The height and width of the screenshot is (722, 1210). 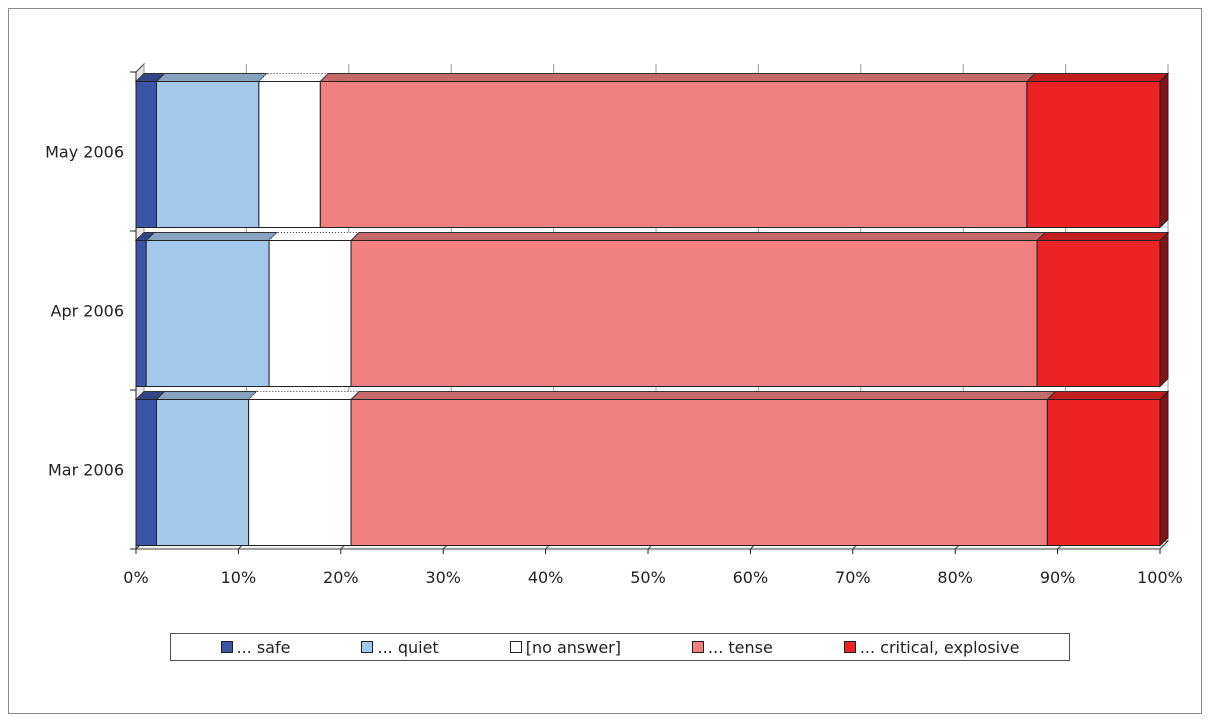 I want to click on x-tick-label: 0%, so click(x=135, y=577).